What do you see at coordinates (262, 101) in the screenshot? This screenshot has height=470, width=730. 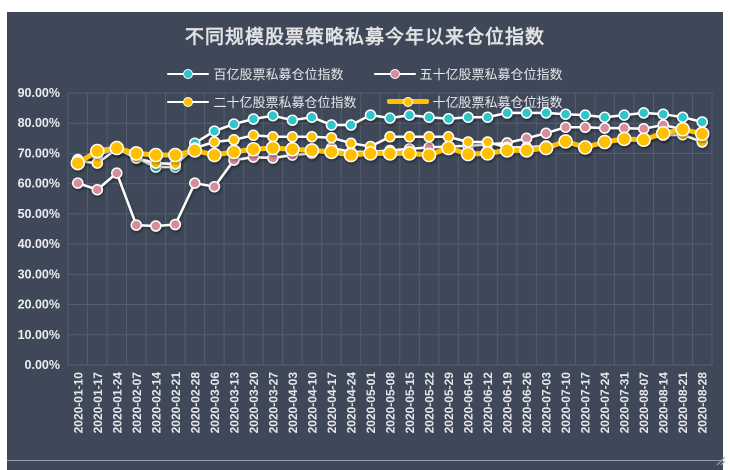 I see `legend-item-2: 二十亿股票私募仓位指数` at bounding box center [262, 101].